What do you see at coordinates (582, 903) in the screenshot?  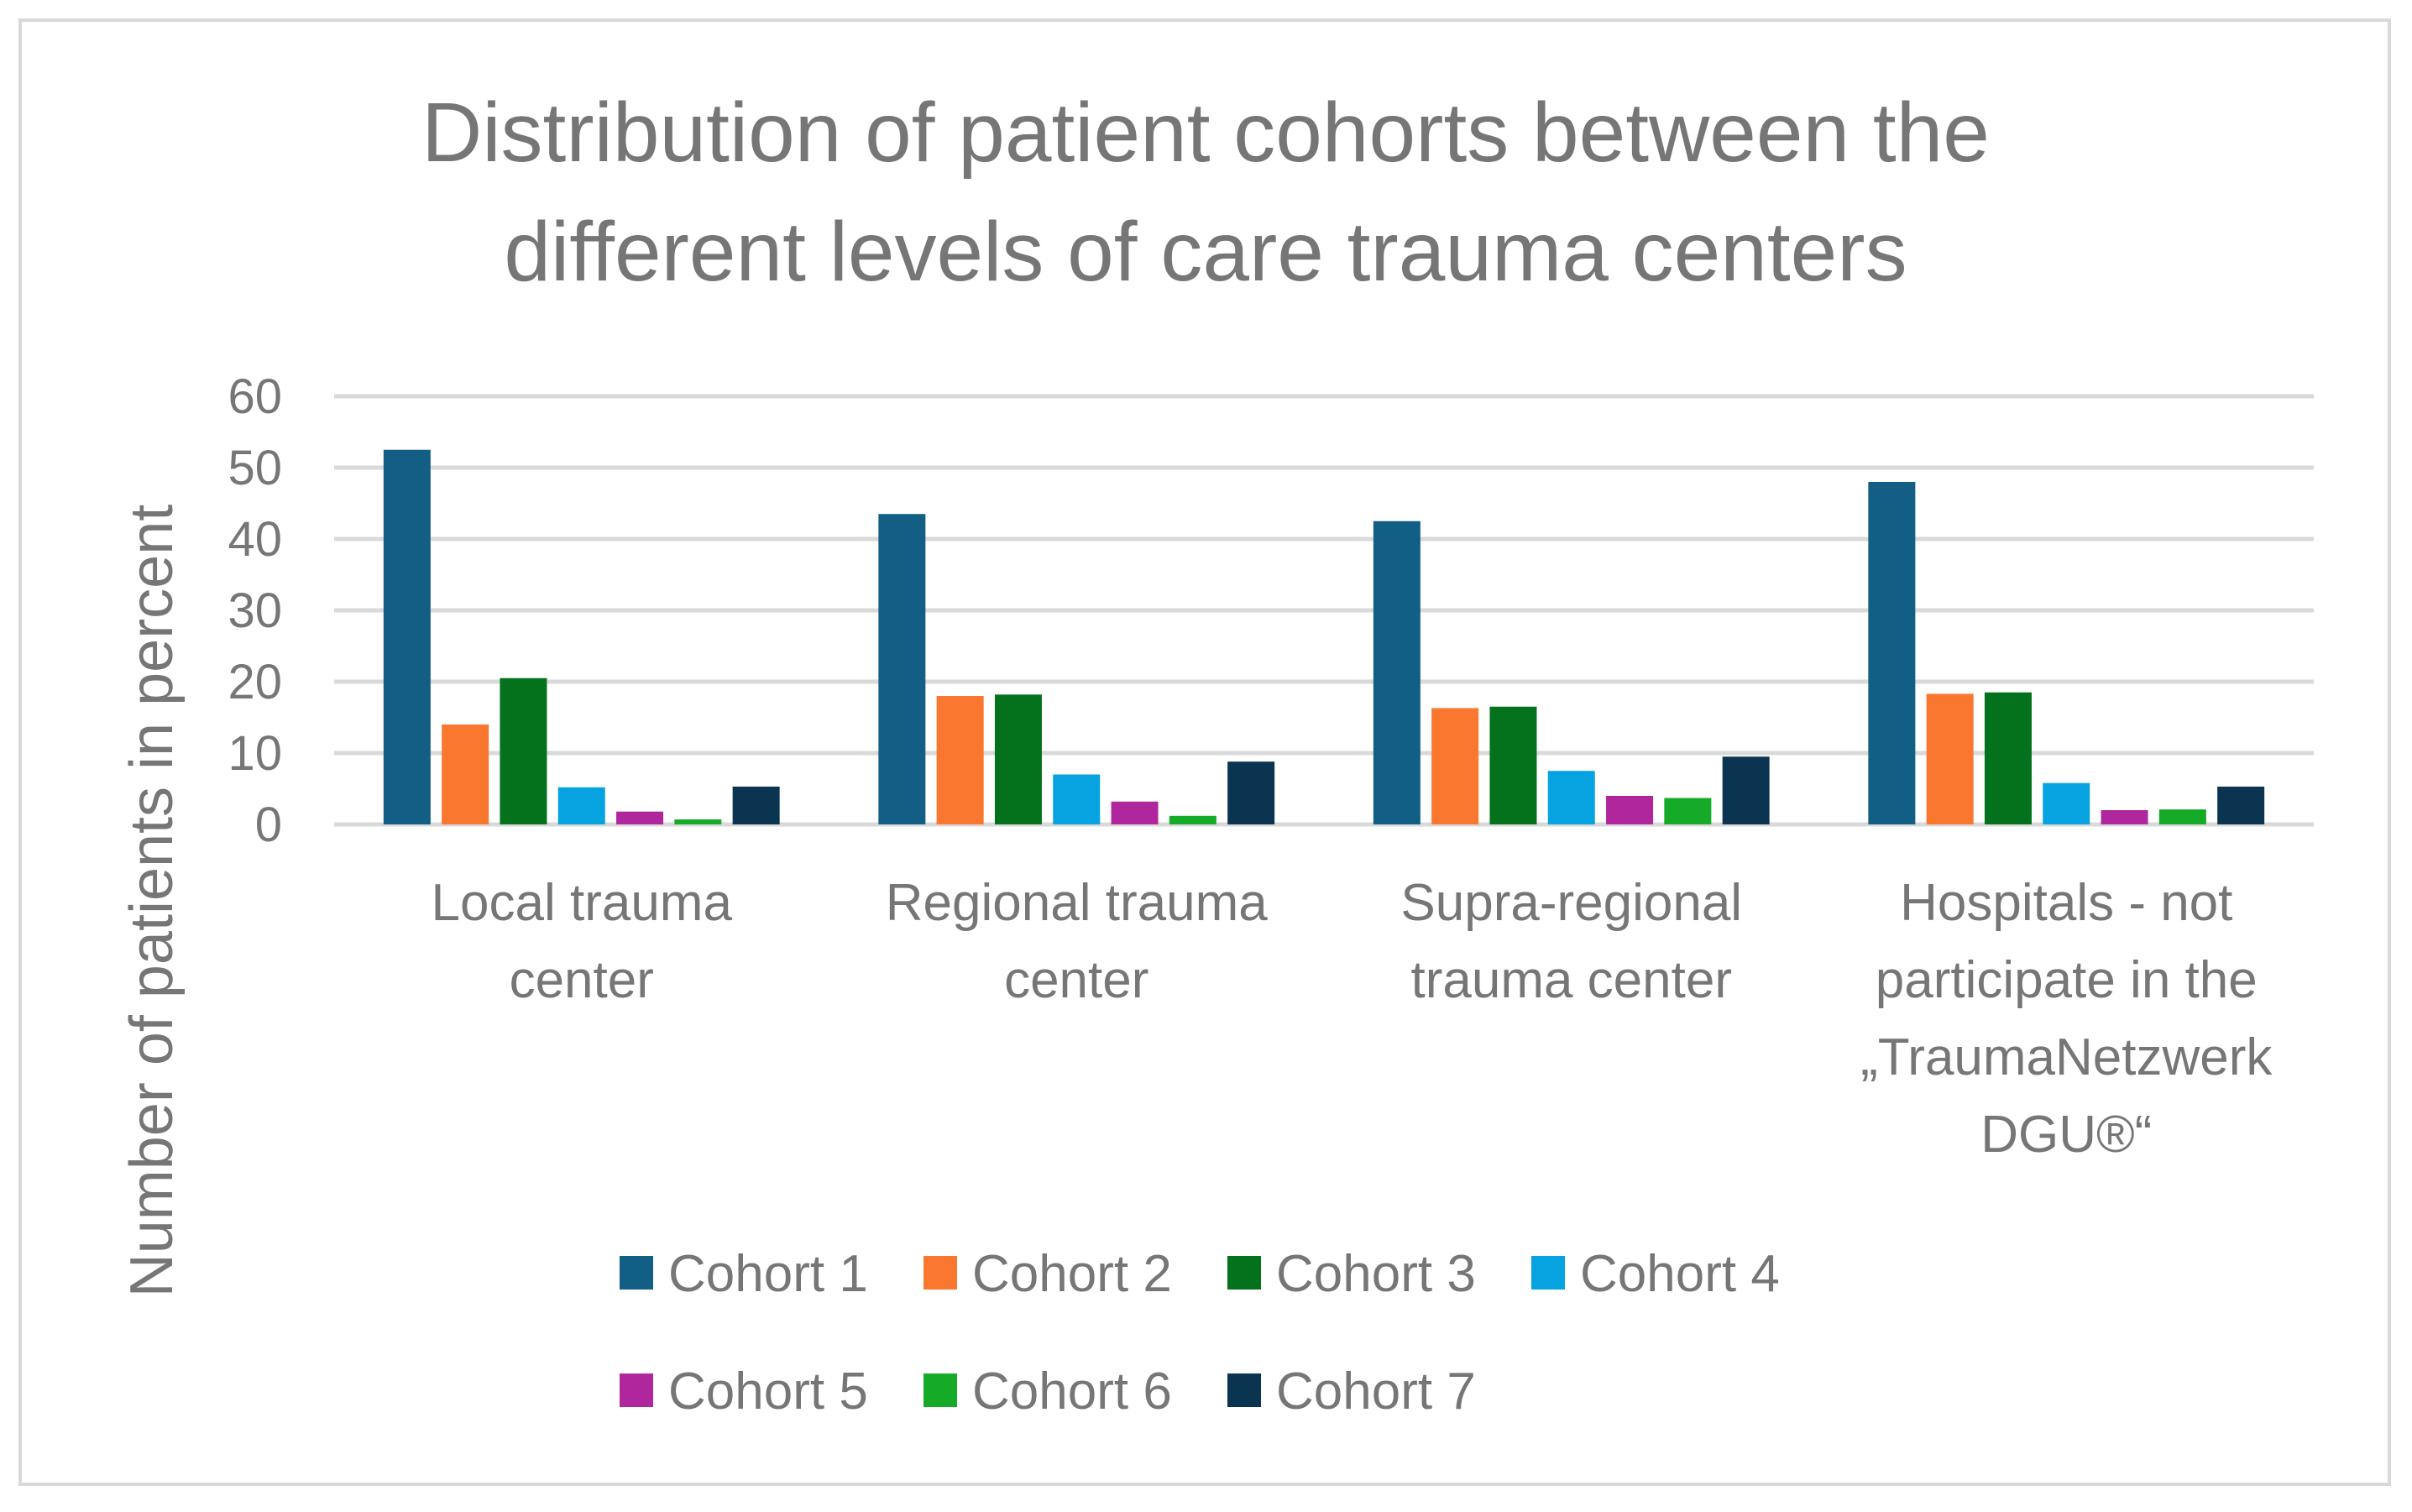 I see `category-label-1-line-1: Local trauma` at bounding box center [582, 903].